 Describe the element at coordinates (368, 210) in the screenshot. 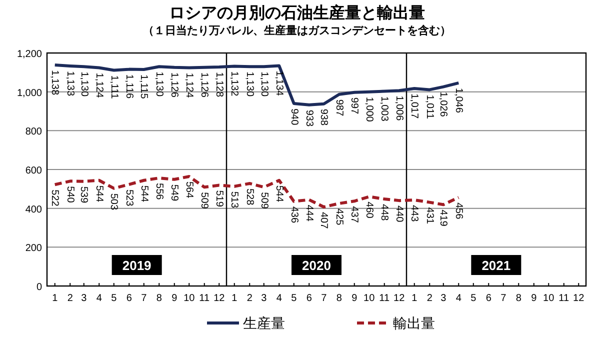

I see `data-label: 460` at that location.